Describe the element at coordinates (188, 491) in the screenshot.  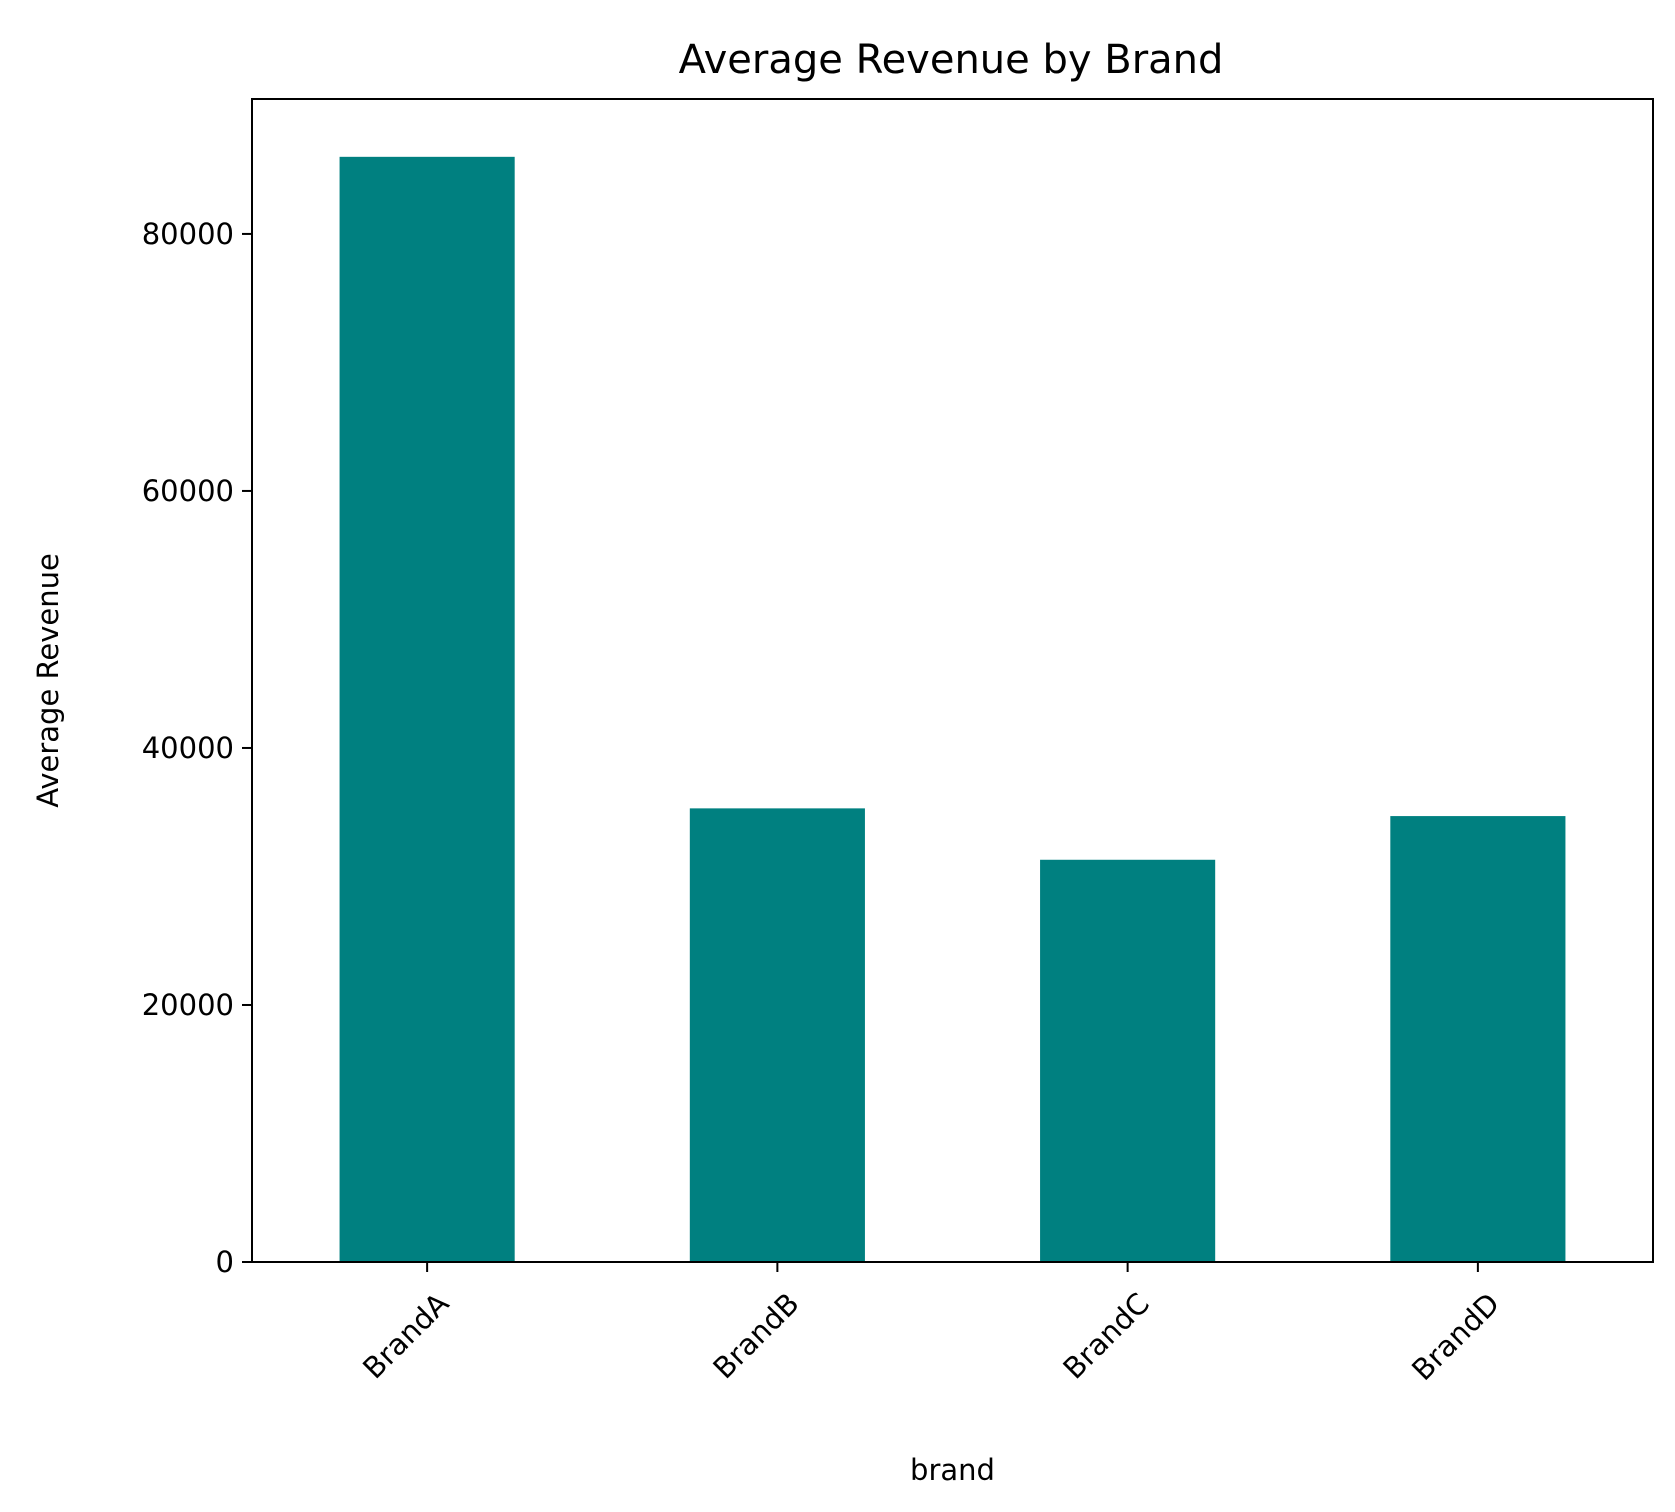
I see `y-tick-label: 60000` at that location.